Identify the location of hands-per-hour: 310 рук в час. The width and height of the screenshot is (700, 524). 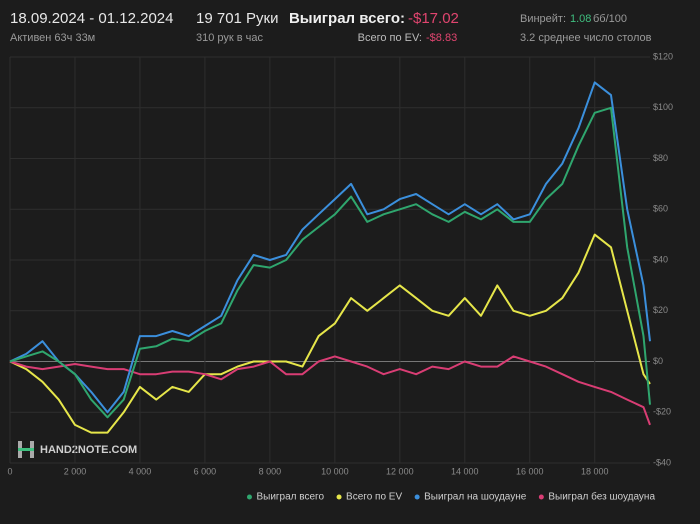
(230, 38).